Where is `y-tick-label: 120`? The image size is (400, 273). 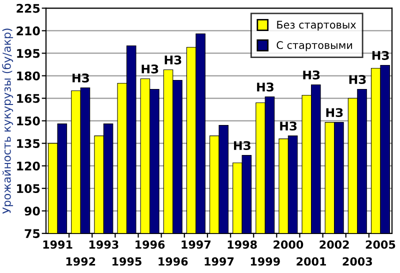 y-tick-label: 120 is located at coordinates (28, 166).